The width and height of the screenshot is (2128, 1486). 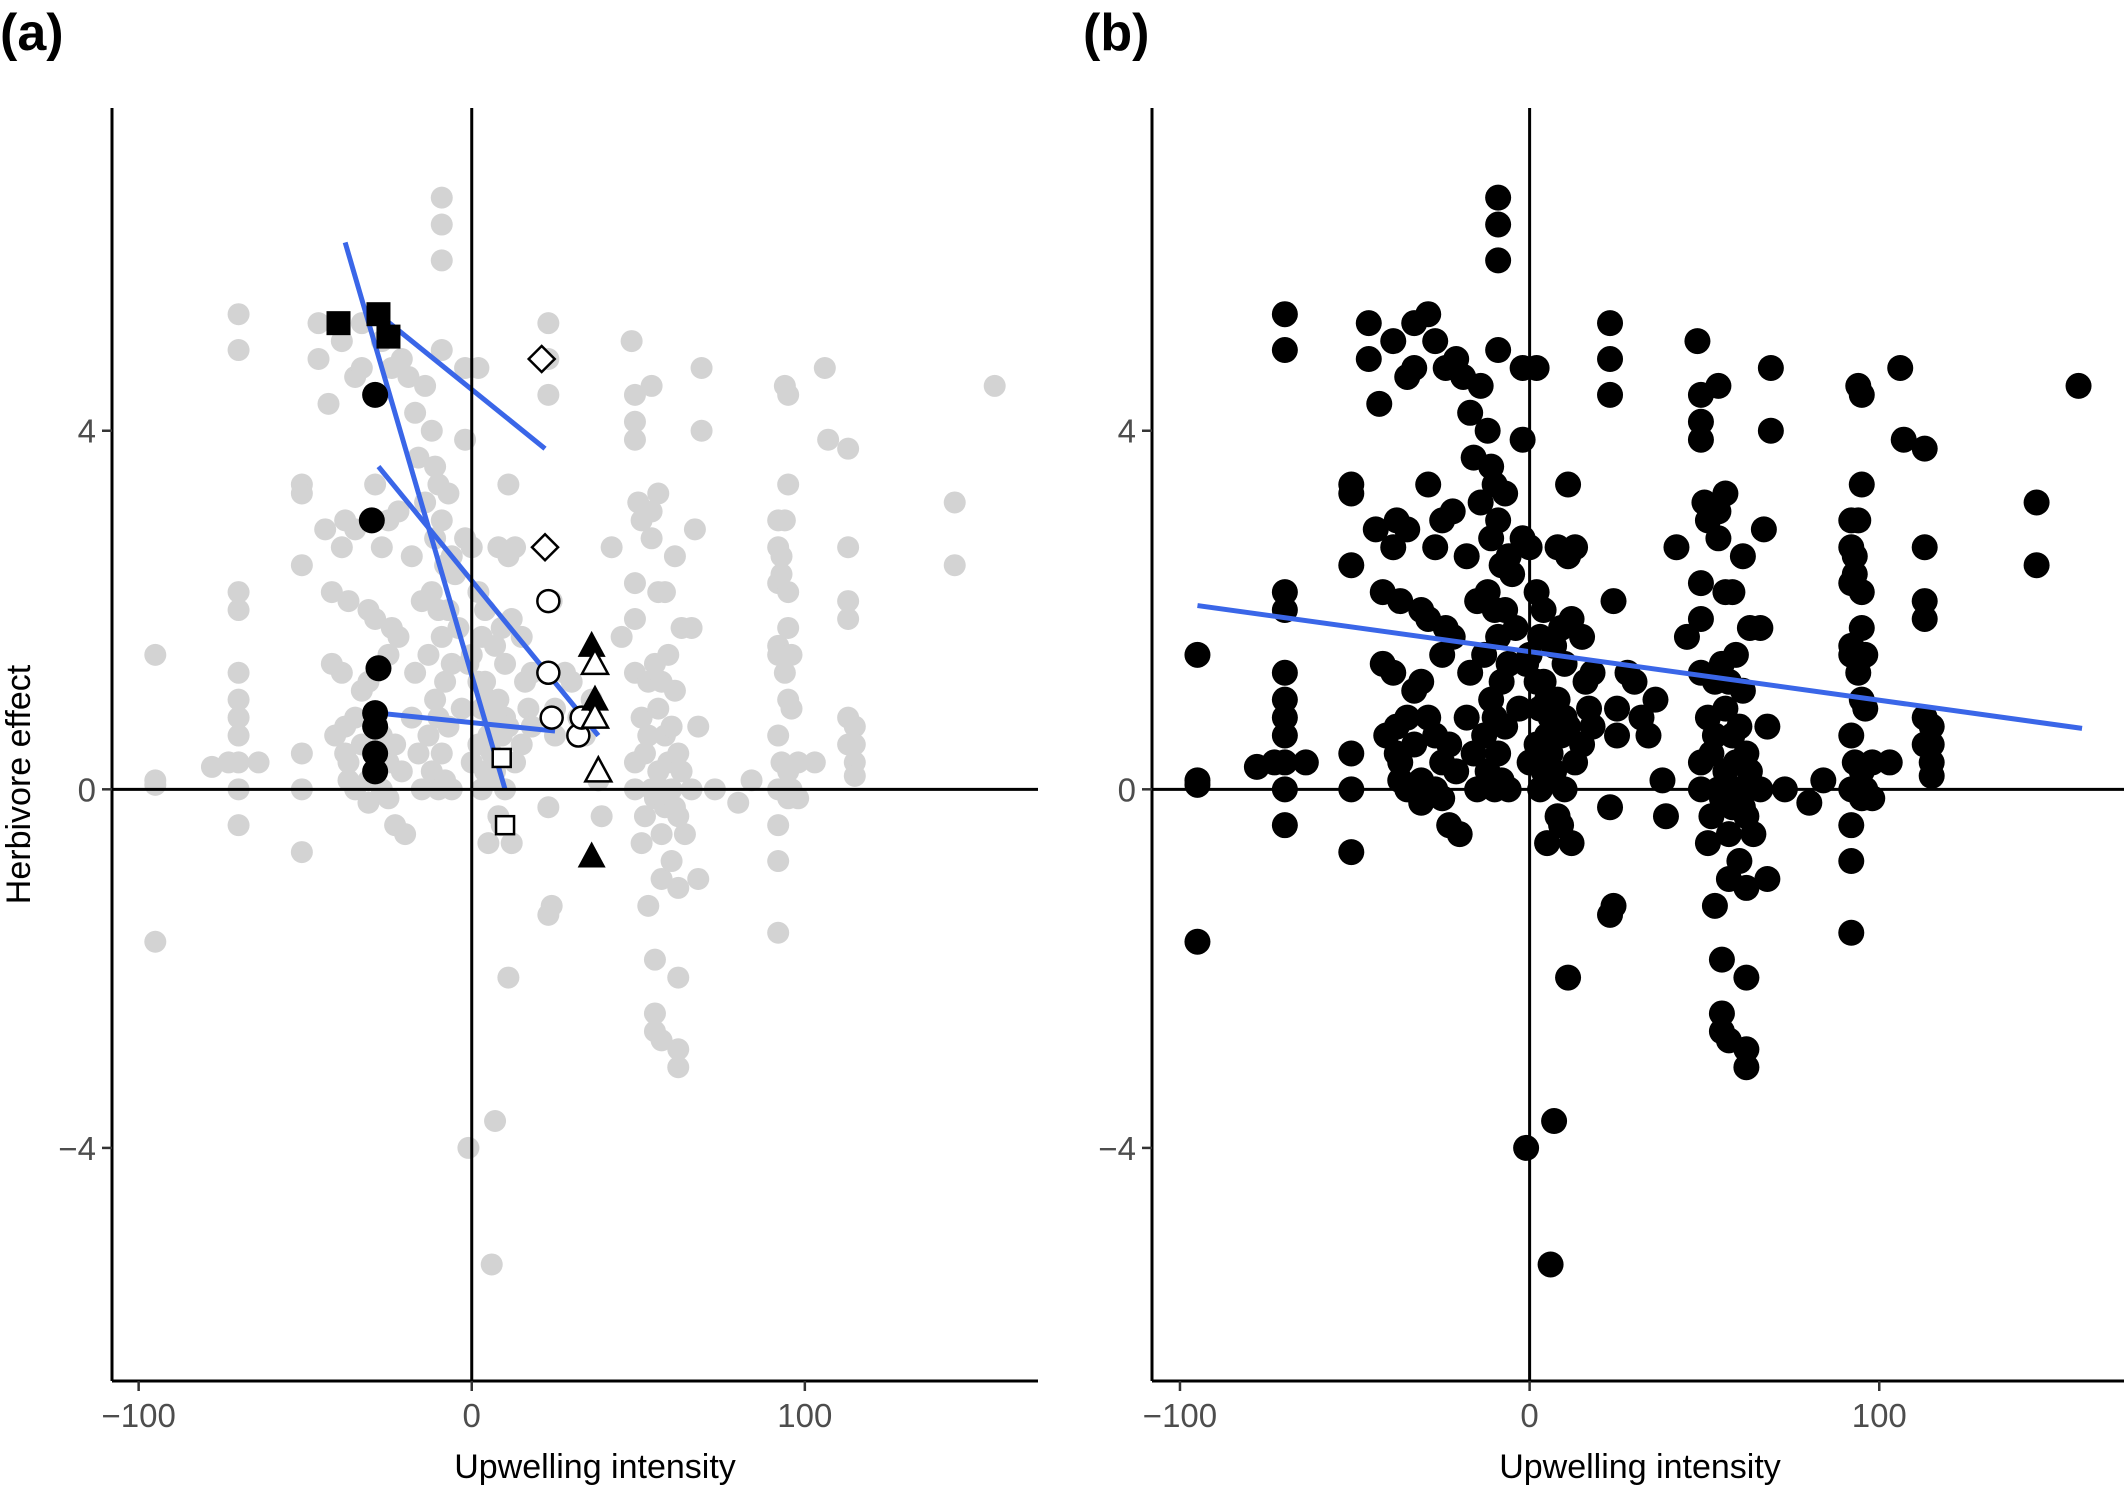 I want to click on y-tick-label: 4, so click(x=87, y=431).